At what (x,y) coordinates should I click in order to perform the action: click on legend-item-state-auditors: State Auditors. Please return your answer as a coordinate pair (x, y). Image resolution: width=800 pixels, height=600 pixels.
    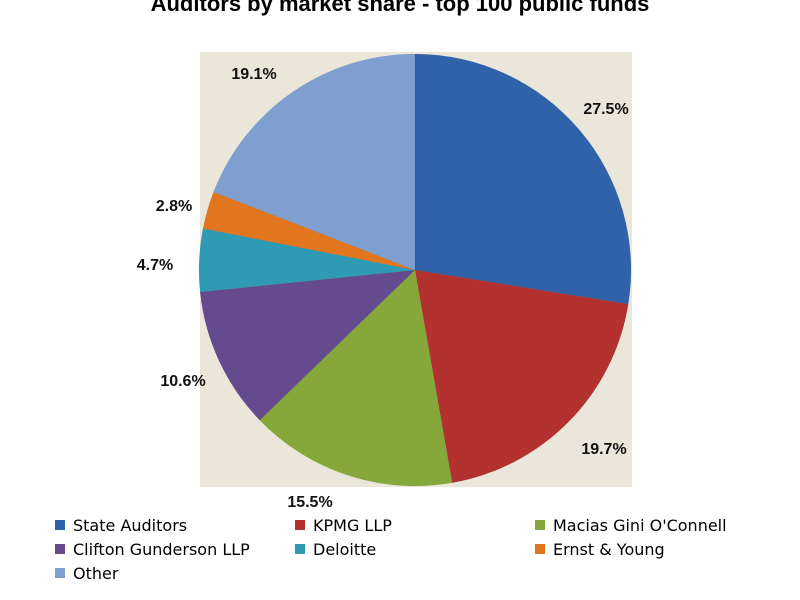
    Looking at the image, I should click on (121, 525).